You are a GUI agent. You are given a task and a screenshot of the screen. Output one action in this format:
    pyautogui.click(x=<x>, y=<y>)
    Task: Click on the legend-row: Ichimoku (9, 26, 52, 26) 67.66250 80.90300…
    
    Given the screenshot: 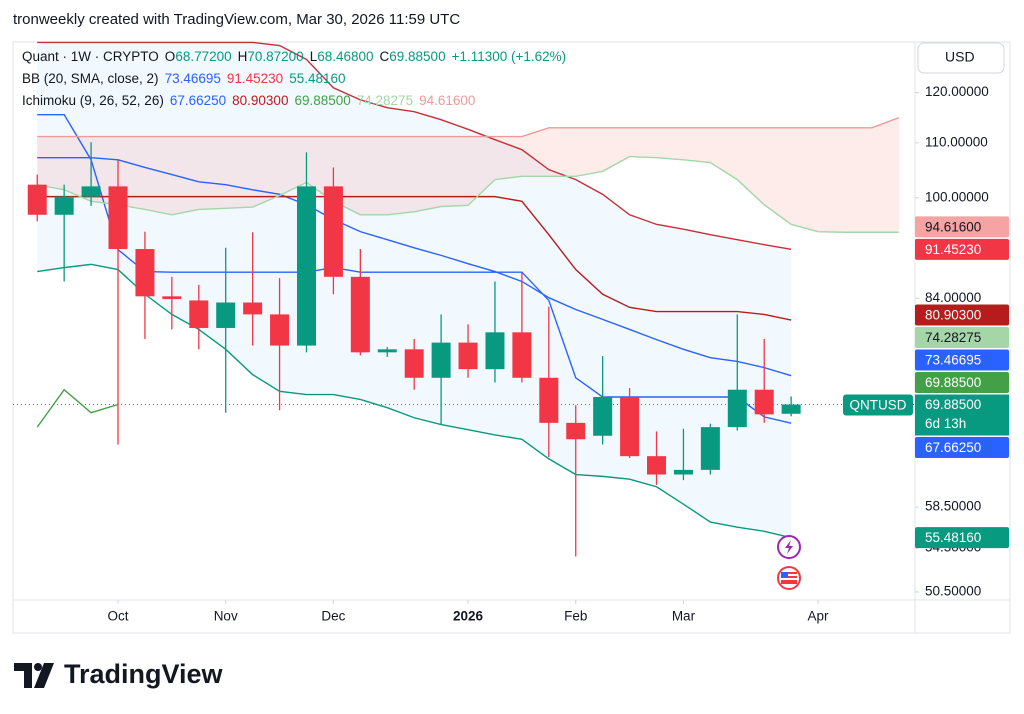 What is the action you would take?
    pyautogui.click(x=297, y=101)
    